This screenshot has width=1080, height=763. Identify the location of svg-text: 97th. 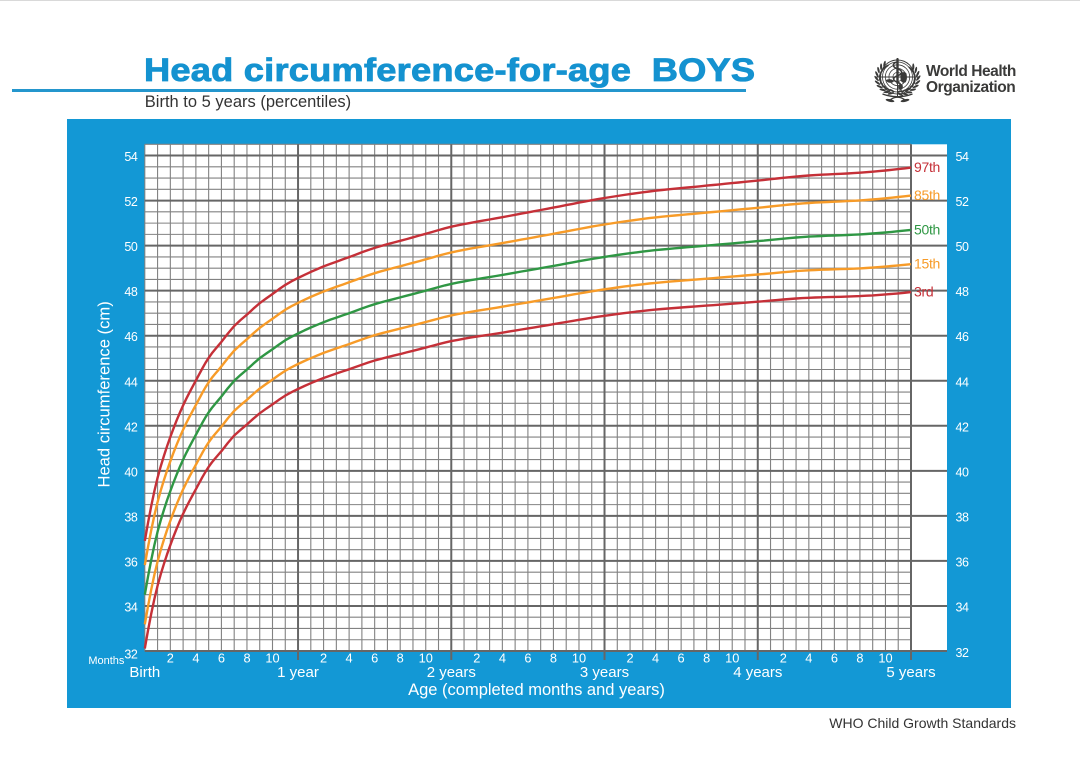
(927, 167).